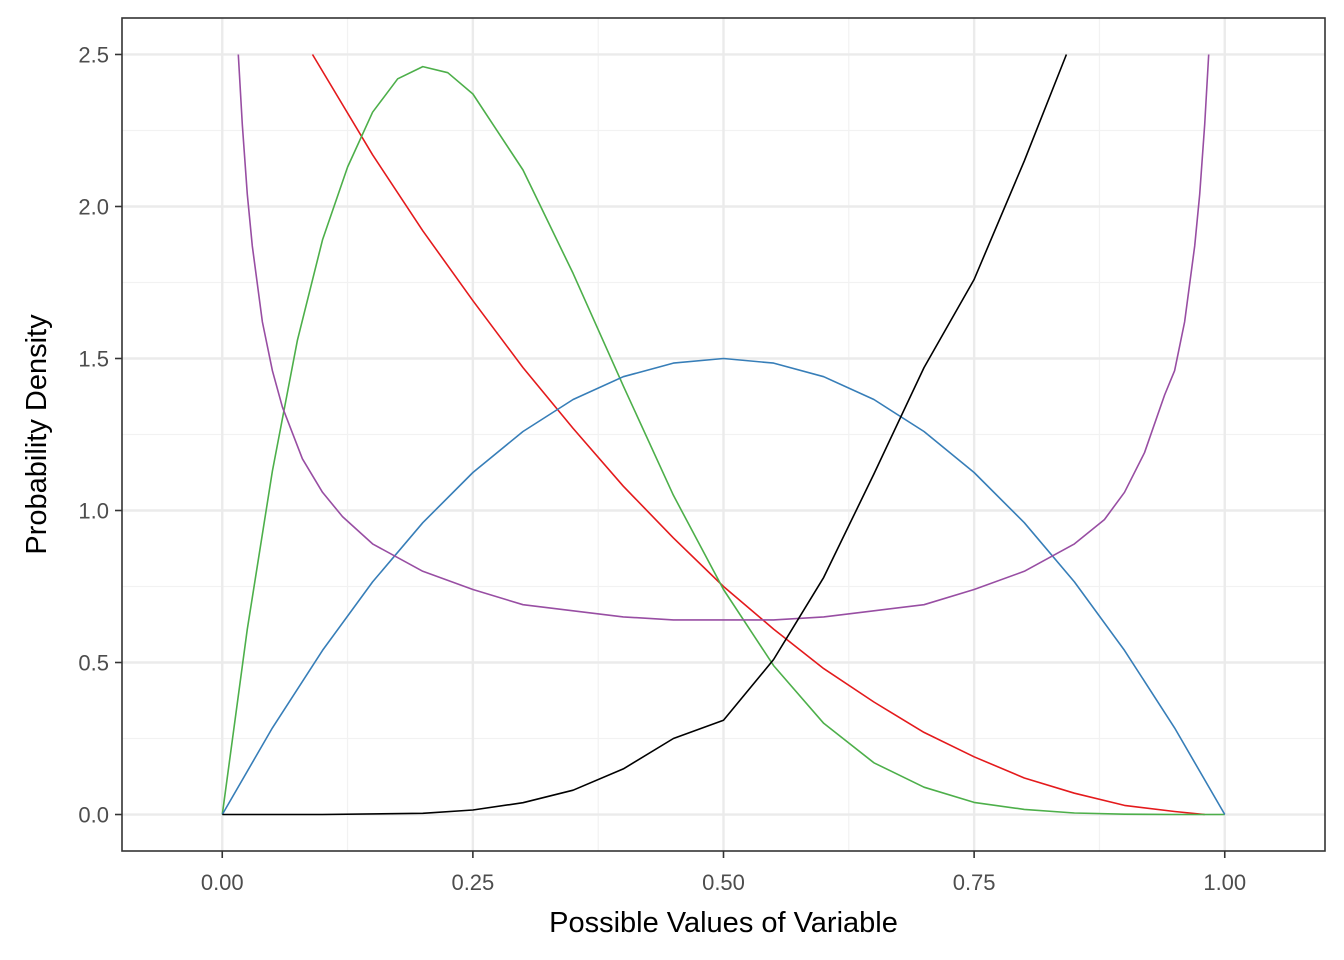 The height and width of the screenshot is (960, 1344). What do you see at coordinates (93, 206) in the screenshot?
I see `y-tick-label: 2.0` at bounding box center [93, 206].